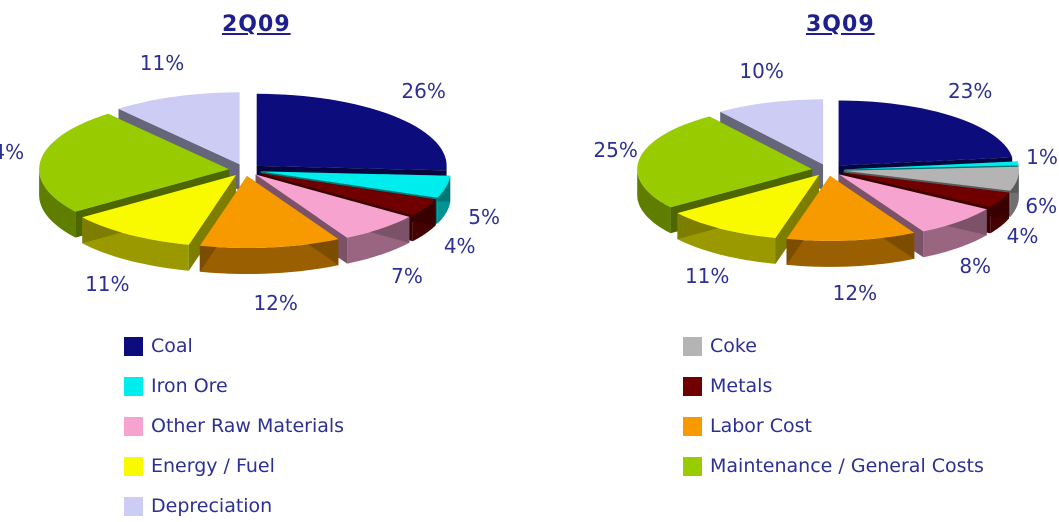 This screenshot has width=1059, height=522. I want to click on pie-2q09-label-other-raw-materials: 7%, so click(407, 275).